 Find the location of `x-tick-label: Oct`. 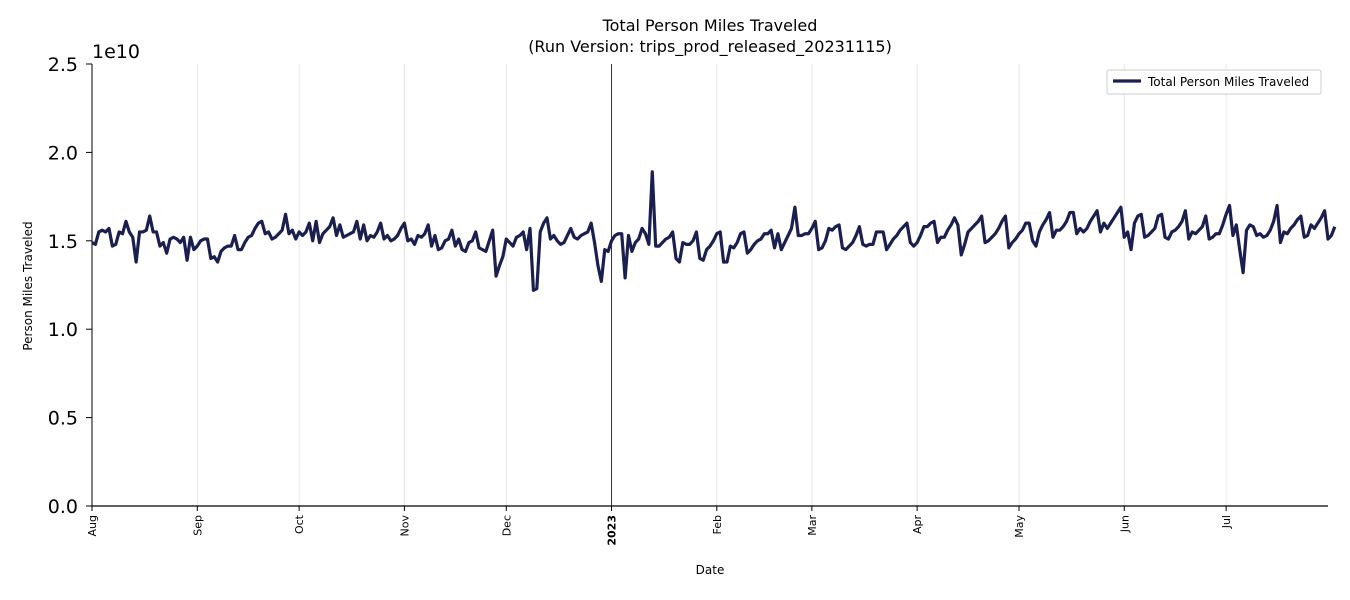

x-tick-label: Oct is located at coordinates (299, 524).